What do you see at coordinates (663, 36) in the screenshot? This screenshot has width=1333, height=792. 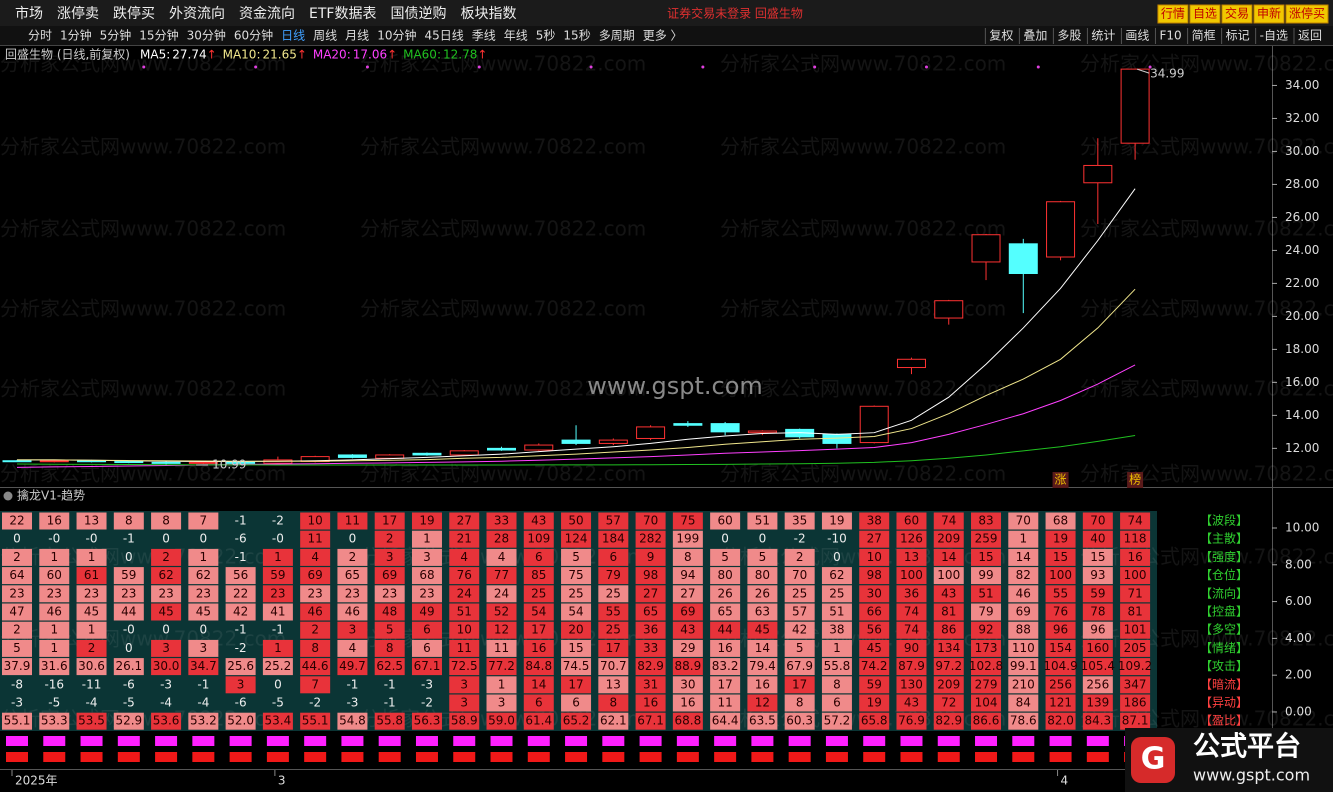 I see `toolbar-item: 更多 〉` at bounding box center [663, 36].